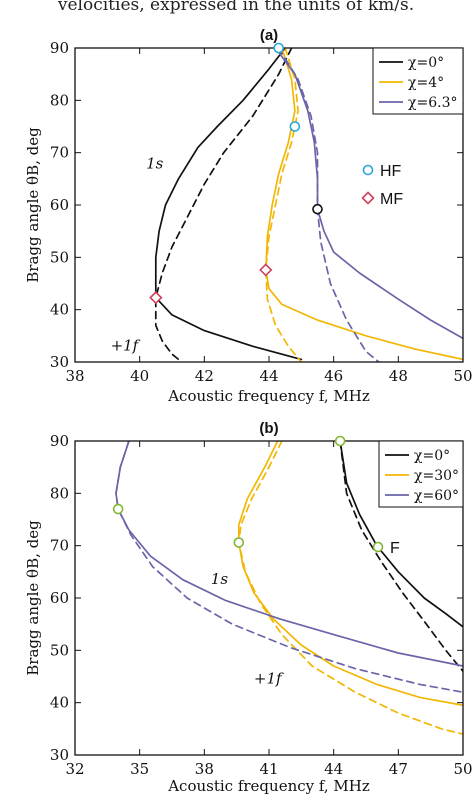 The image size is (474, 796). Describe the element at coordinates (204, 376) in the screenshot. I see `x-tick-label: 42` at that location.